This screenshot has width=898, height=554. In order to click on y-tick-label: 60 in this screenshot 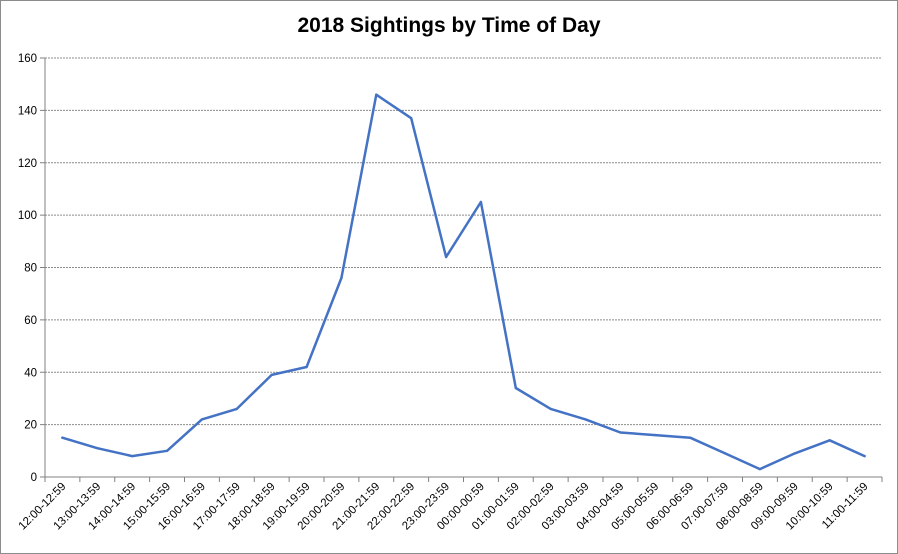, I will do `click(30, 321)`.